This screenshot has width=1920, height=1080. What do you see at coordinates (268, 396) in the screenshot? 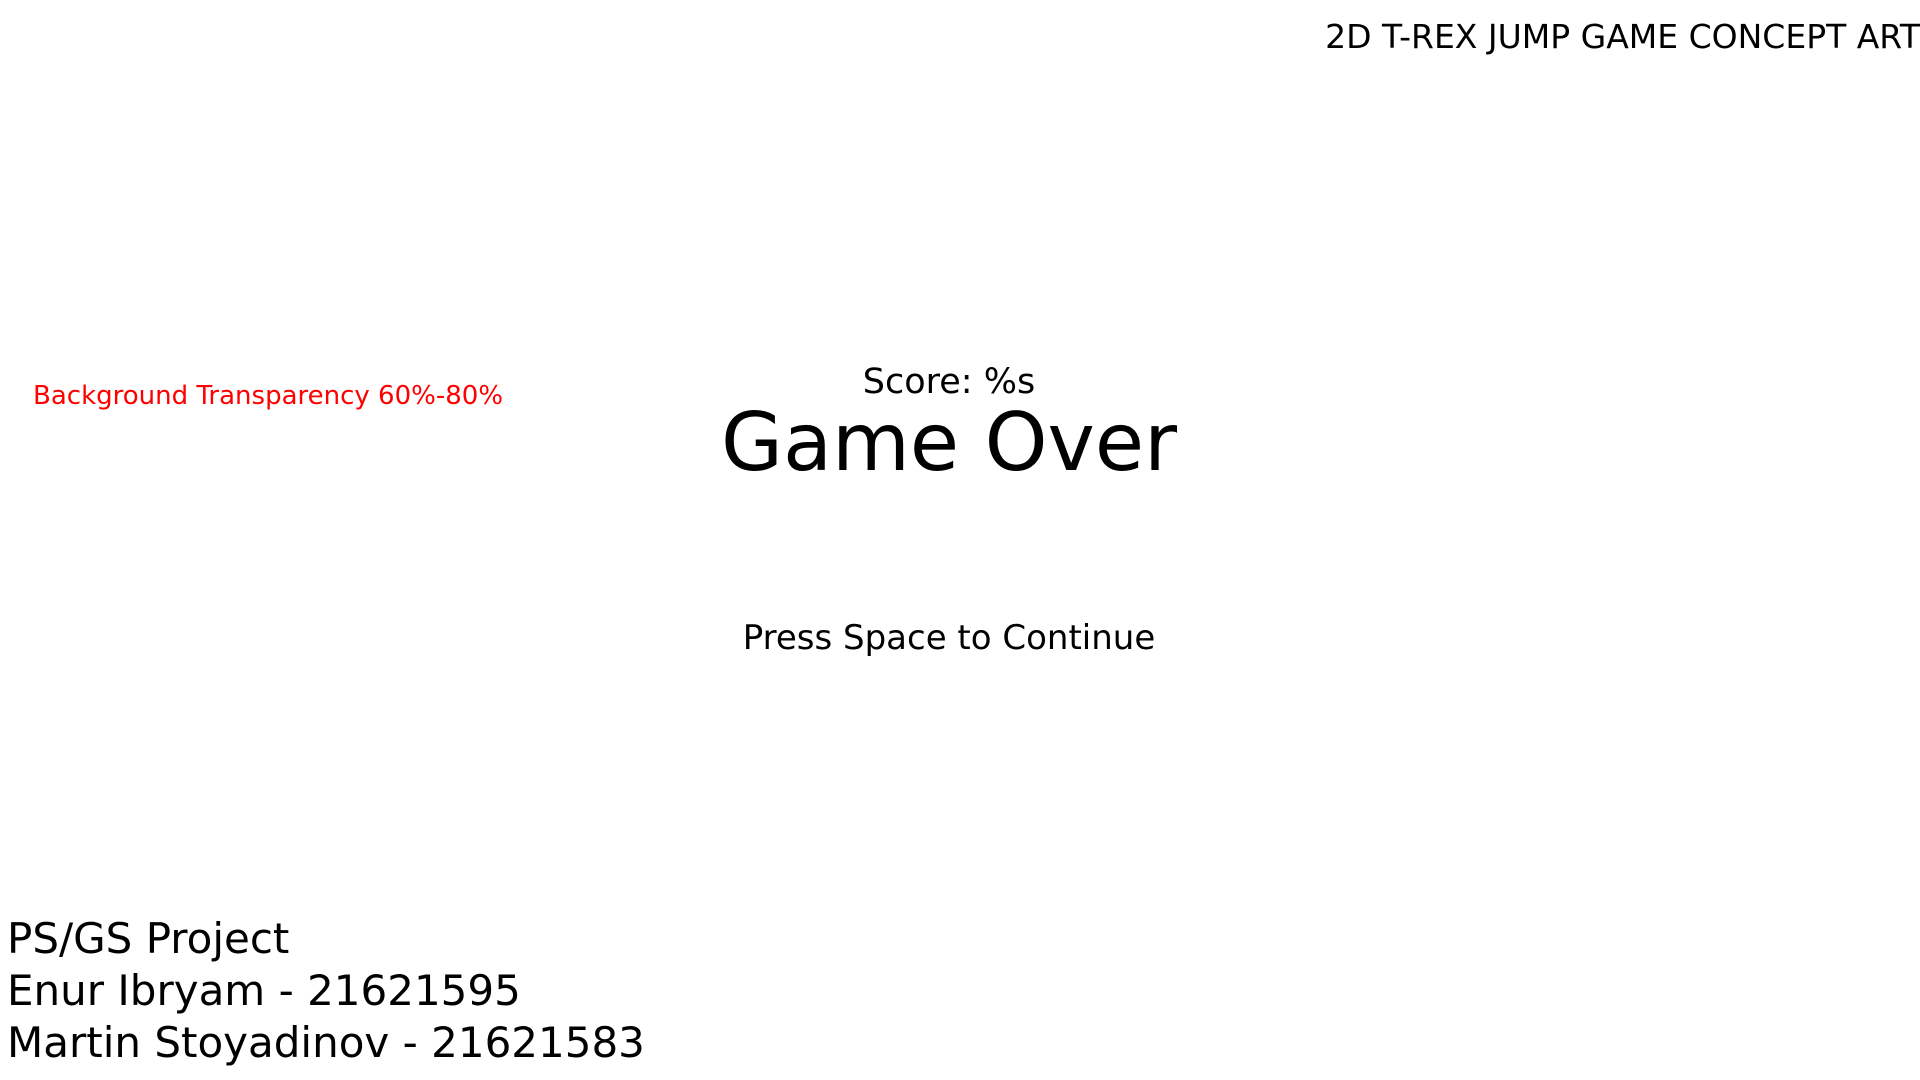
I see `background-transparency-note: Background Transparency 60%-80%` at bounding box center [268, 396].